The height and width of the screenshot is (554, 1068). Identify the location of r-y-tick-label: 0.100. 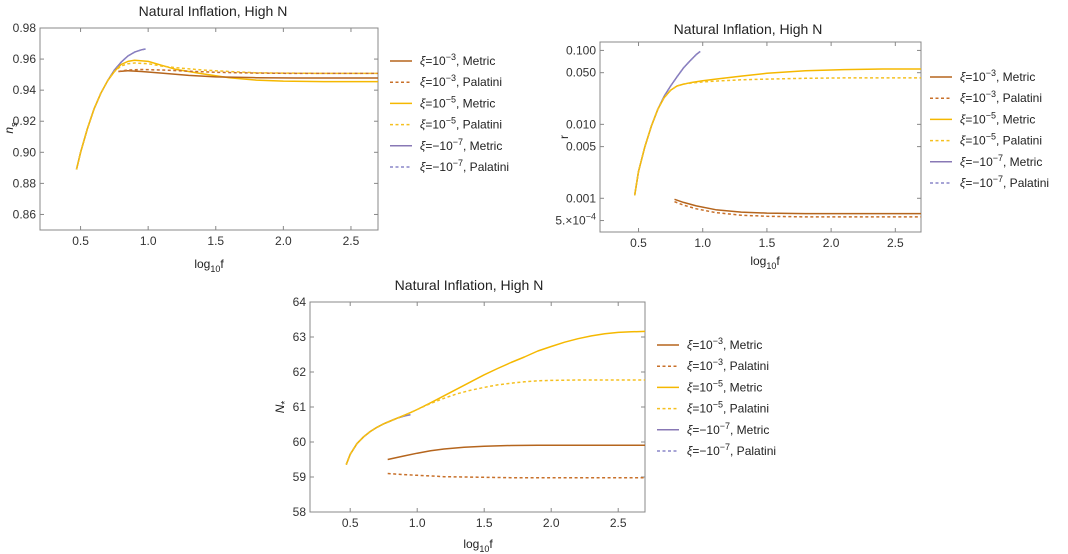
(581, 50).